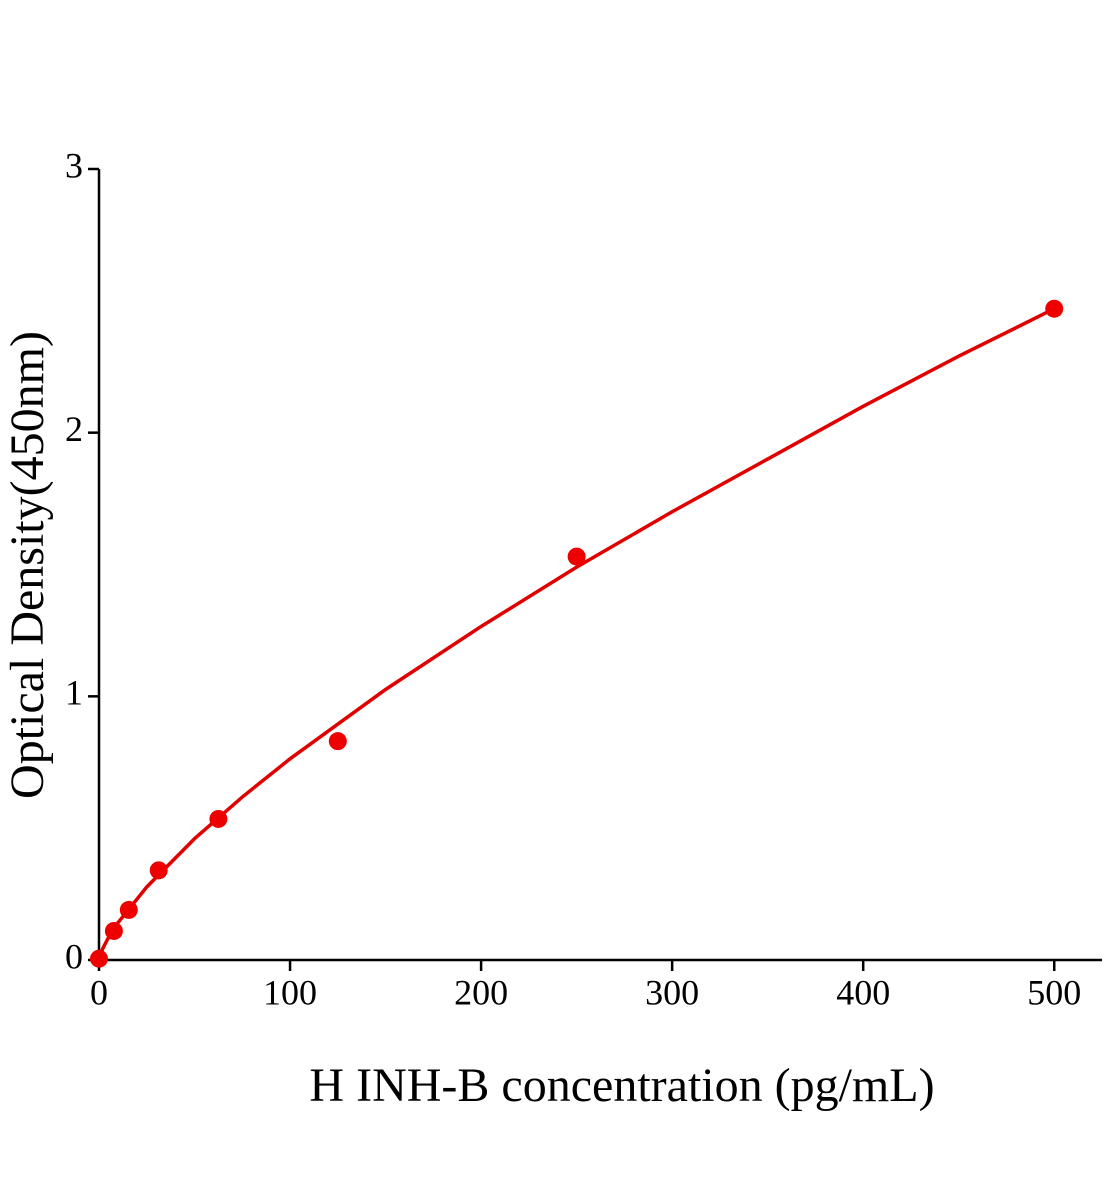  Describe the element at coordinates (863, 992) in the screenshot. I see `x-tick-label: 400` at that location.